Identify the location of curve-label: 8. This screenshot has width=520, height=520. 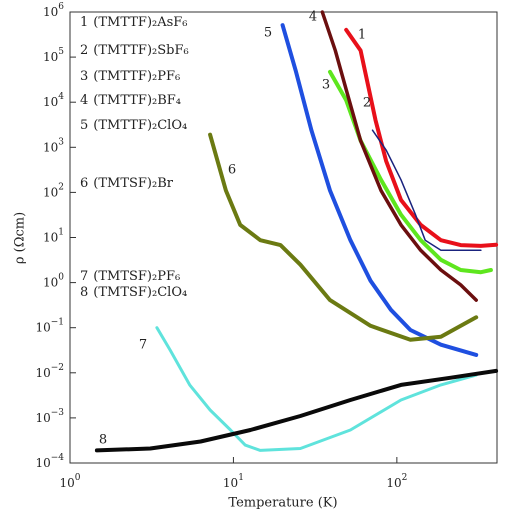
(103, 440).